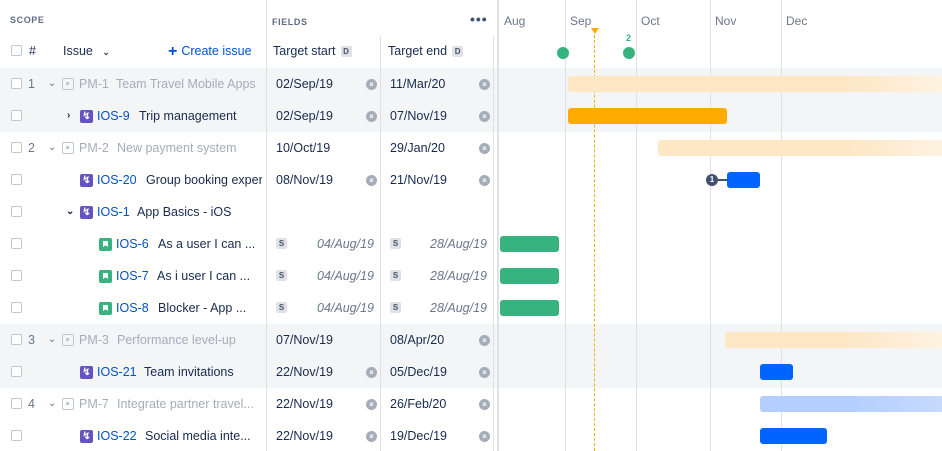  What do you see at coordinates (69, 115) in the screenshot?
I see `chevron-right-icon: ›` at bounding box center [69, 115].